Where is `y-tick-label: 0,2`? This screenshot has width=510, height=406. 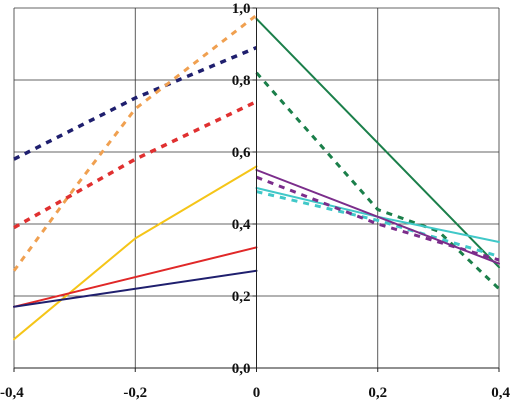
y-tick-label: 0,2 is located at coordinates (241, 297).